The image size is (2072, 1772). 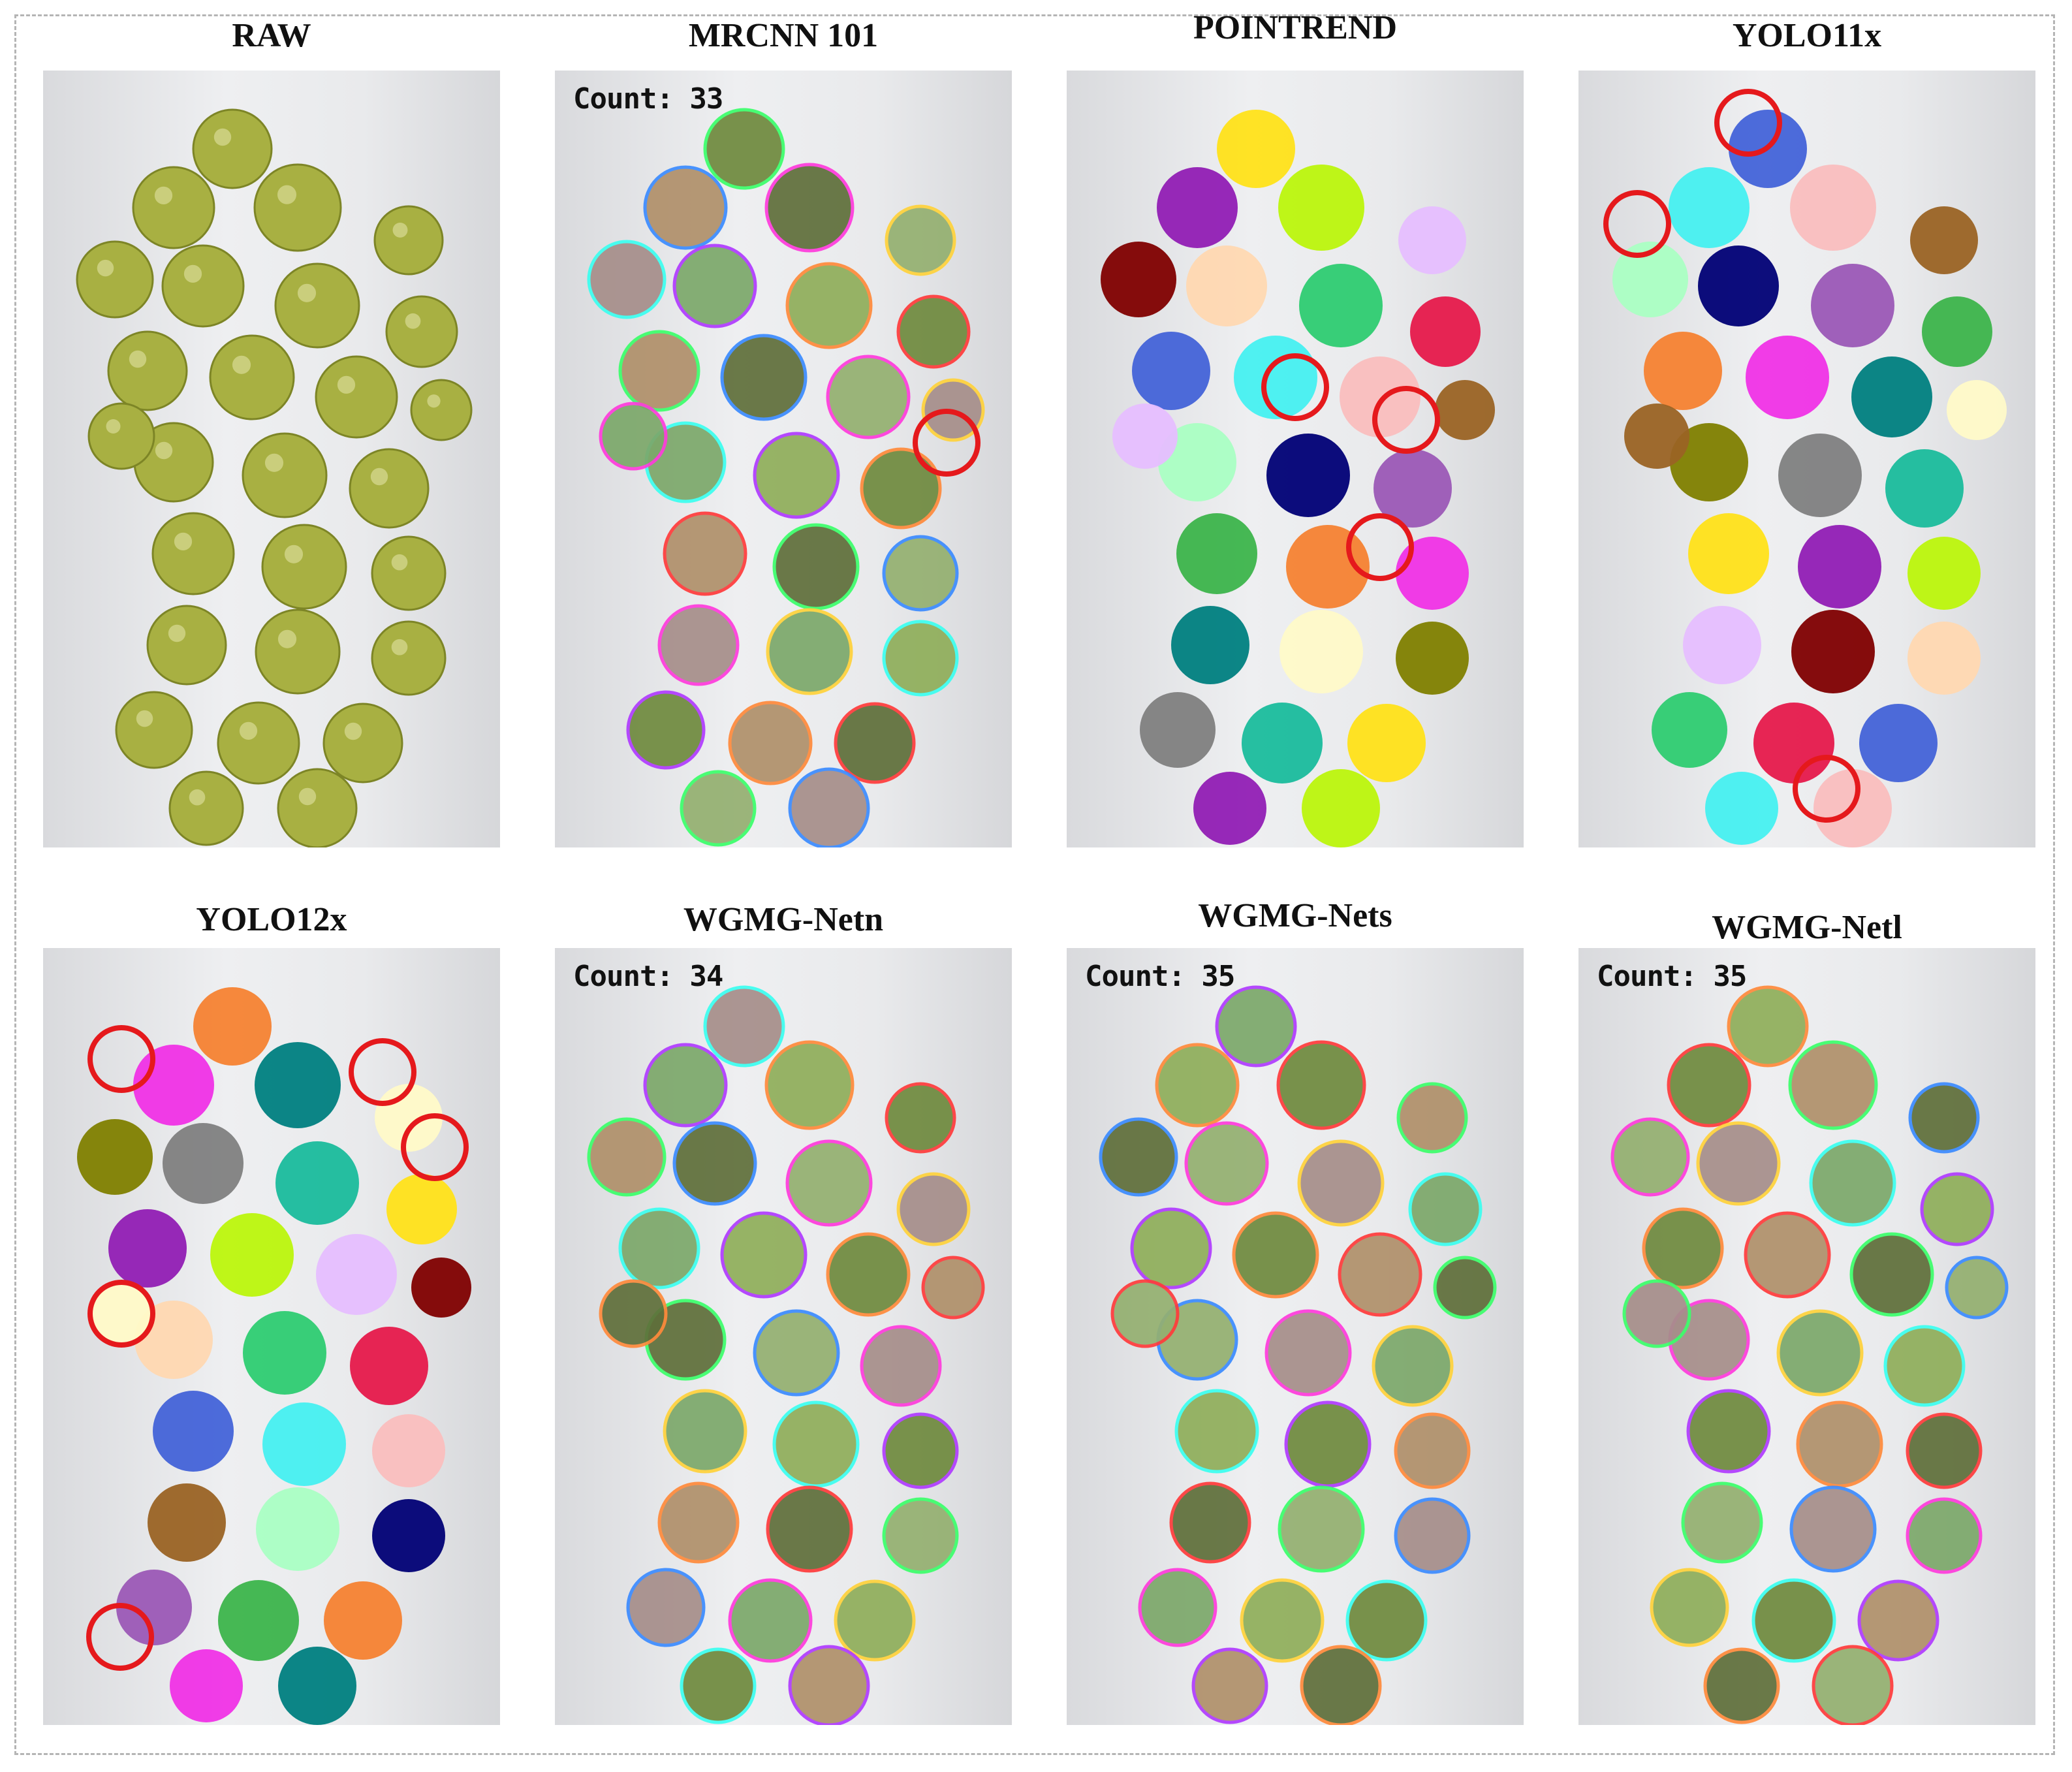 I want to click on panel-title: YOLO12x, so click(x=271, y=919).